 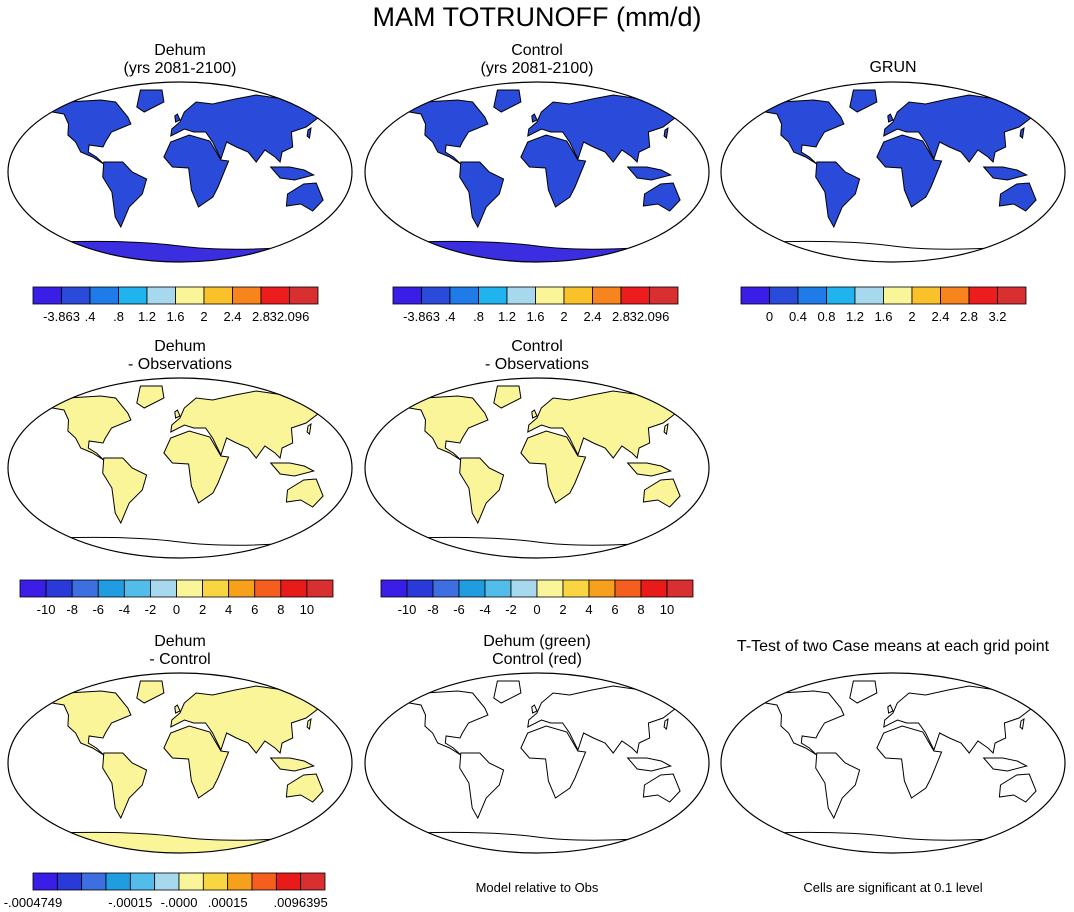 What do you see at coordinates (261, 316) in the screenshot?
I see `colorbar-label: 2.8` at bounding box center [261, 316].